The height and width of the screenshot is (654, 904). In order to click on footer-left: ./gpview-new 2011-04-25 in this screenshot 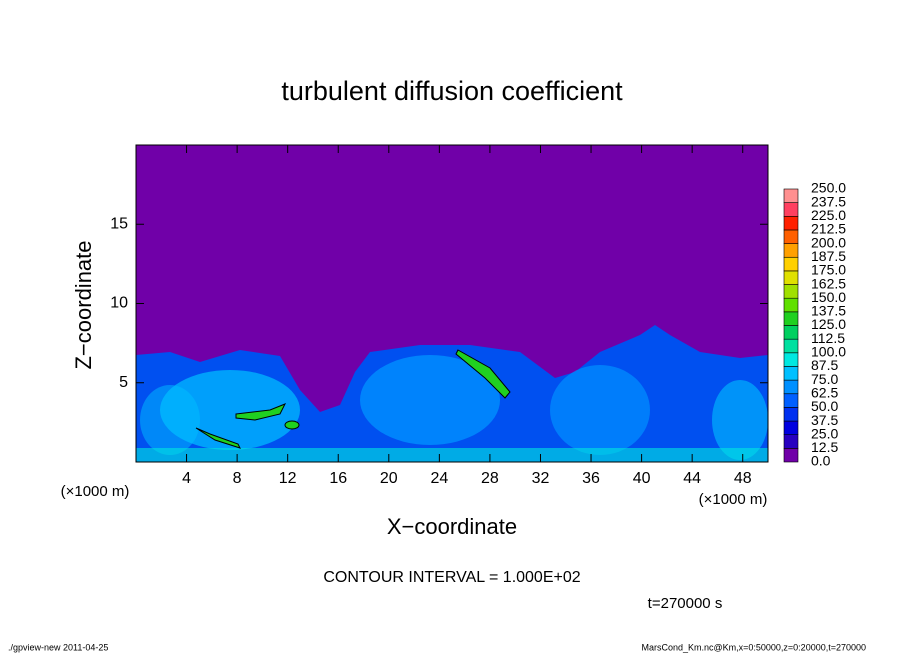, I will do `click(58, 647)`.